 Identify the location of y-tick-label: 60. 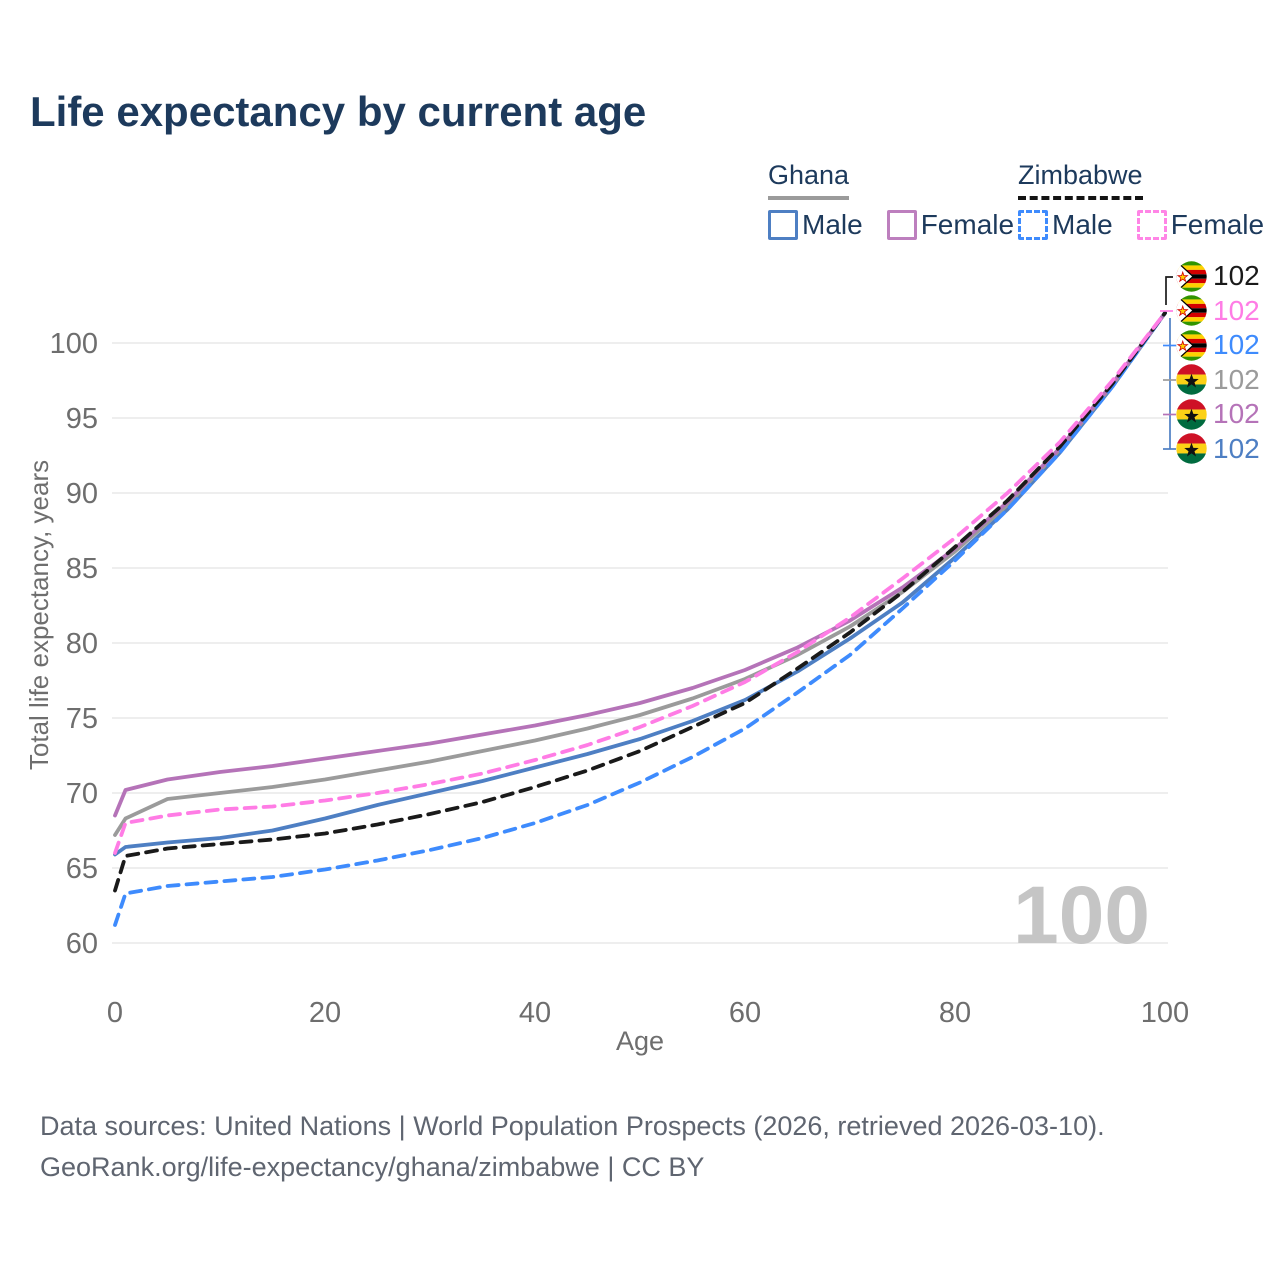
(82, 944).